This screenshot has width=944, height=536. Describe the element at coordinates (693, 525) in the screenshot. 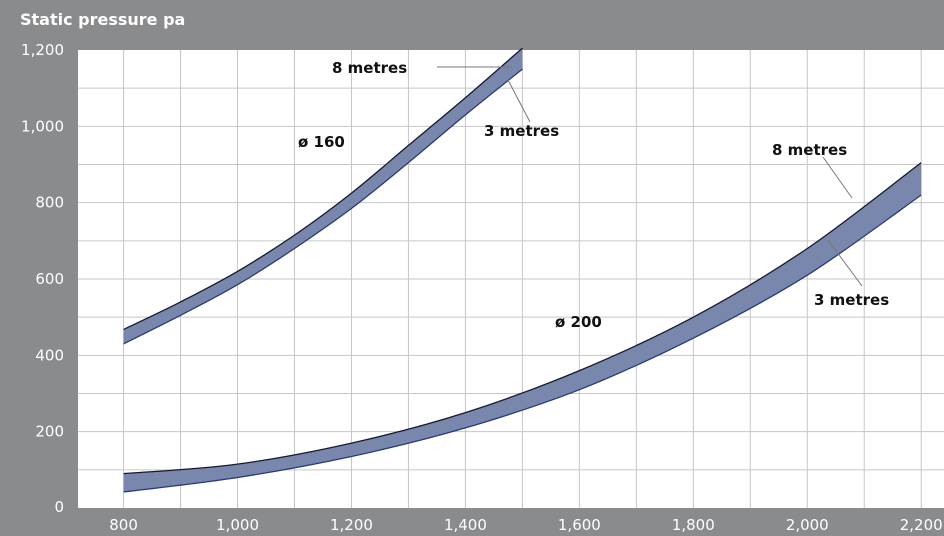

I see `x-tick-label: 1,800` at that location.